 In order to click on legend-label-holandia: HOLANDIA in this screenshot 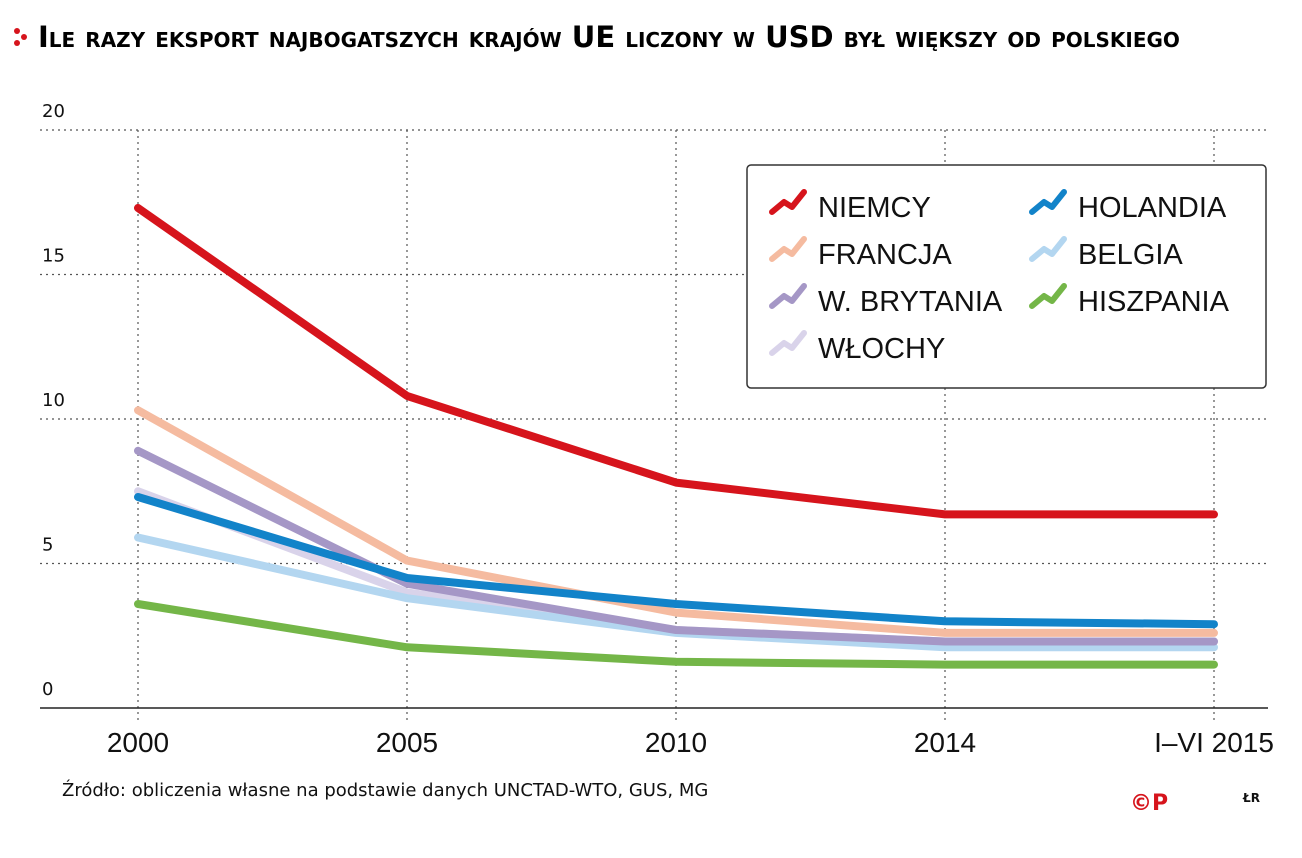, I will do `click(1152, 208)`.